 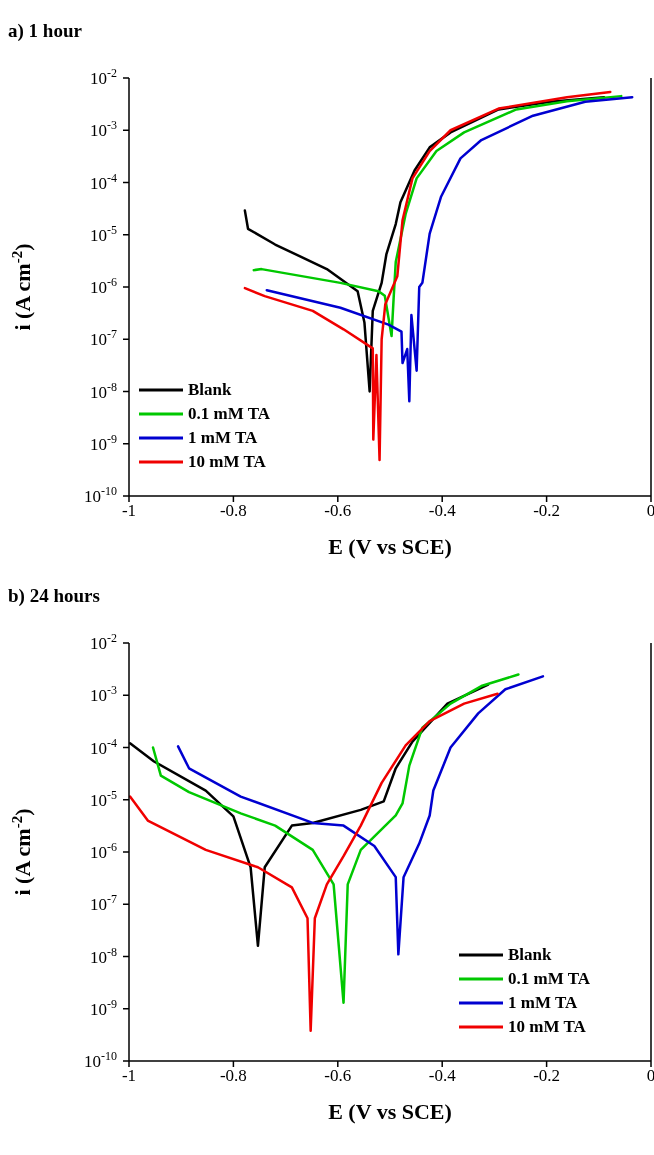 What do you see at coordinates (437, 216) in the screenshot?
I see `line-series` at bounding box center [437, 216].